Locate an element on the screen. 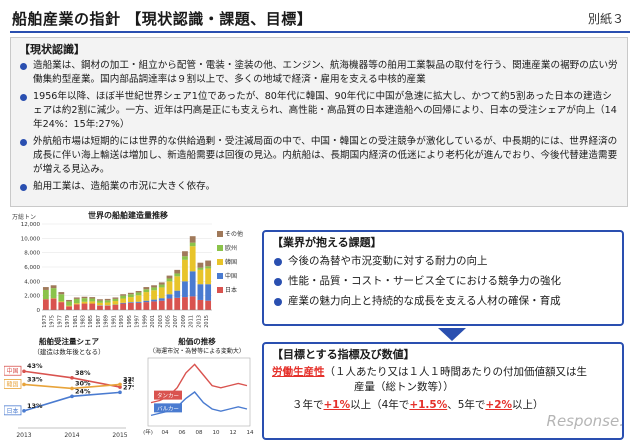 The height and width of the screenshot is (444, 640). series-name: 韓国 is located at coordinates (12, 384).